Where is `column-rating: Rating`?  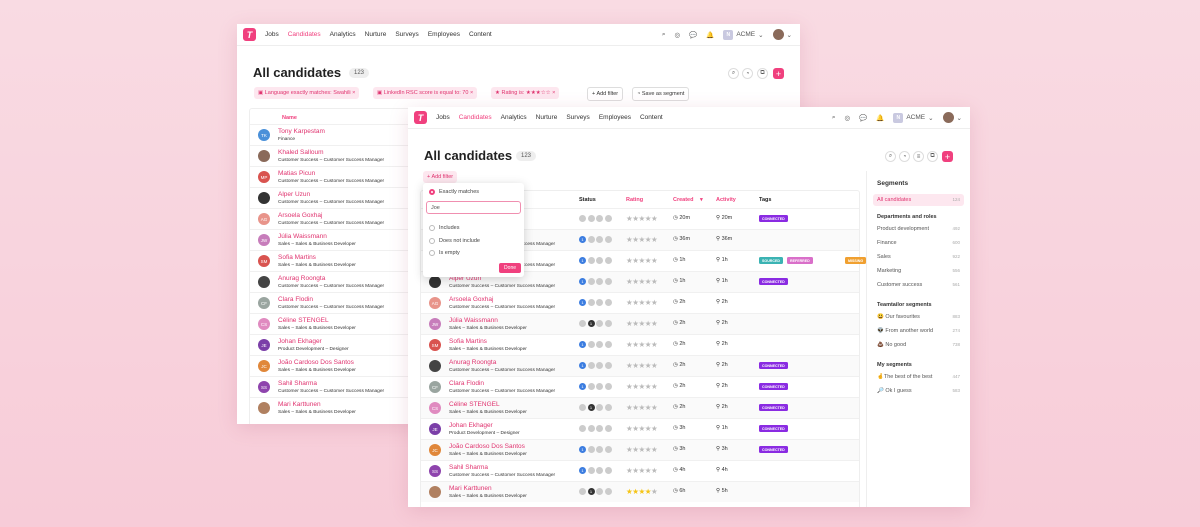
column-rating: Rating is located at coordinates (635, 200).